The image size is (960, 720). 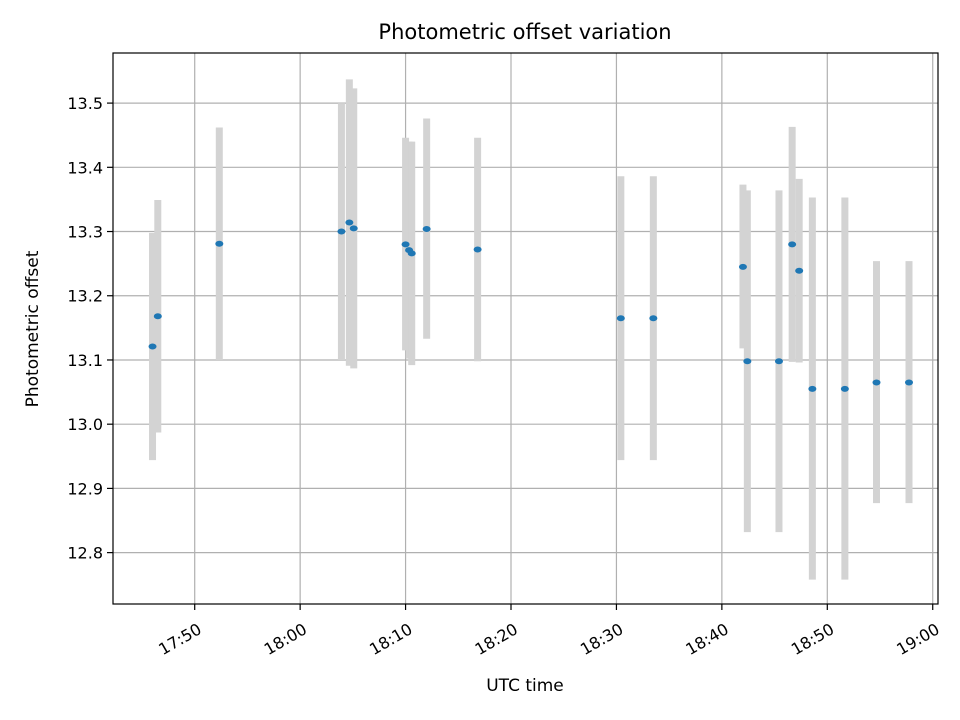 What do you see at coordinates (85, 103) in the screenshot?
I see `y-tick-label: 13.5` at bounding box center [85, 103].